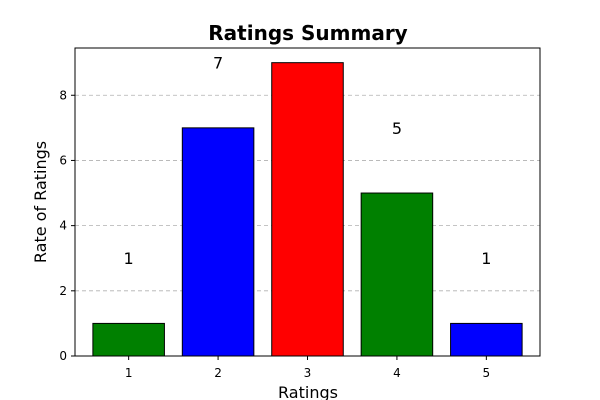  I want to click on y-axis-ticks: 0 2 4 6 8, so click(67, 225).